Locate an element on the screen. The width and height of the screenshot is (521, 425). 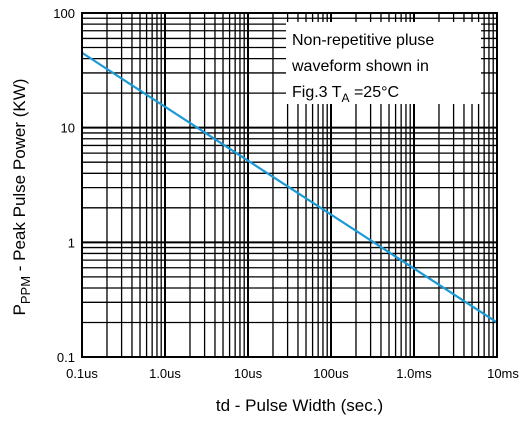
x-tick-label: 10us is located at coordinates (248, 373).